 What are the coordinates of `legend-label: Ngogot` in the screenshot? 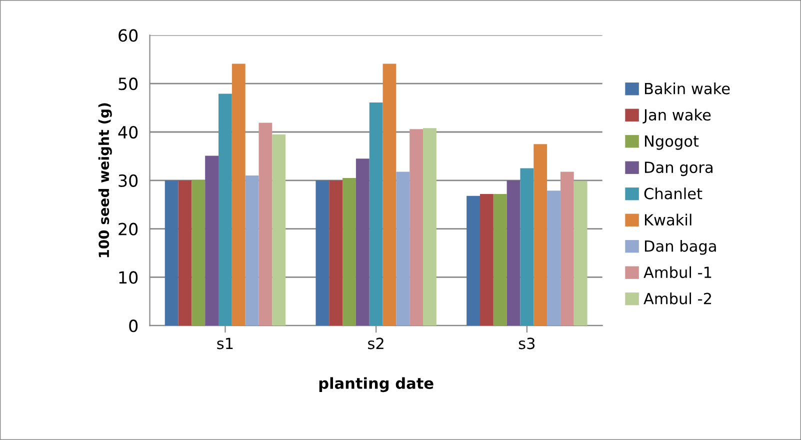 It's located at (671, 143).